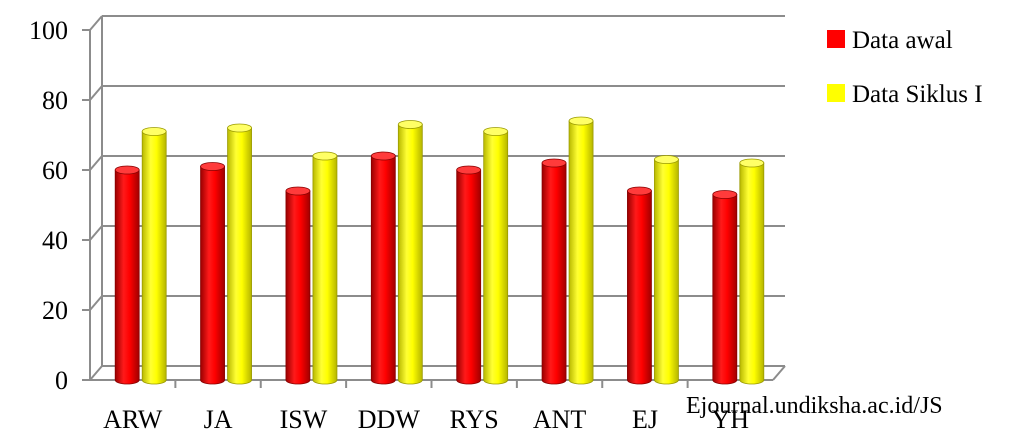 This screenshot has height=443, width=1021. Describe the element at coordinates (55, 100) in the screenshot. I see `y-tick-label: 80` at that location.